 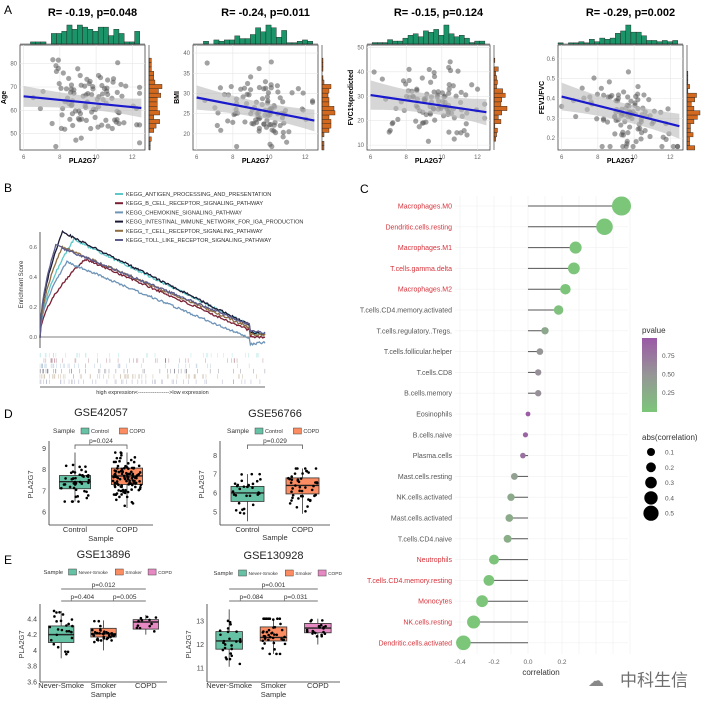 I want to click on y-tick-label: 70, so click(x=13, y=88).